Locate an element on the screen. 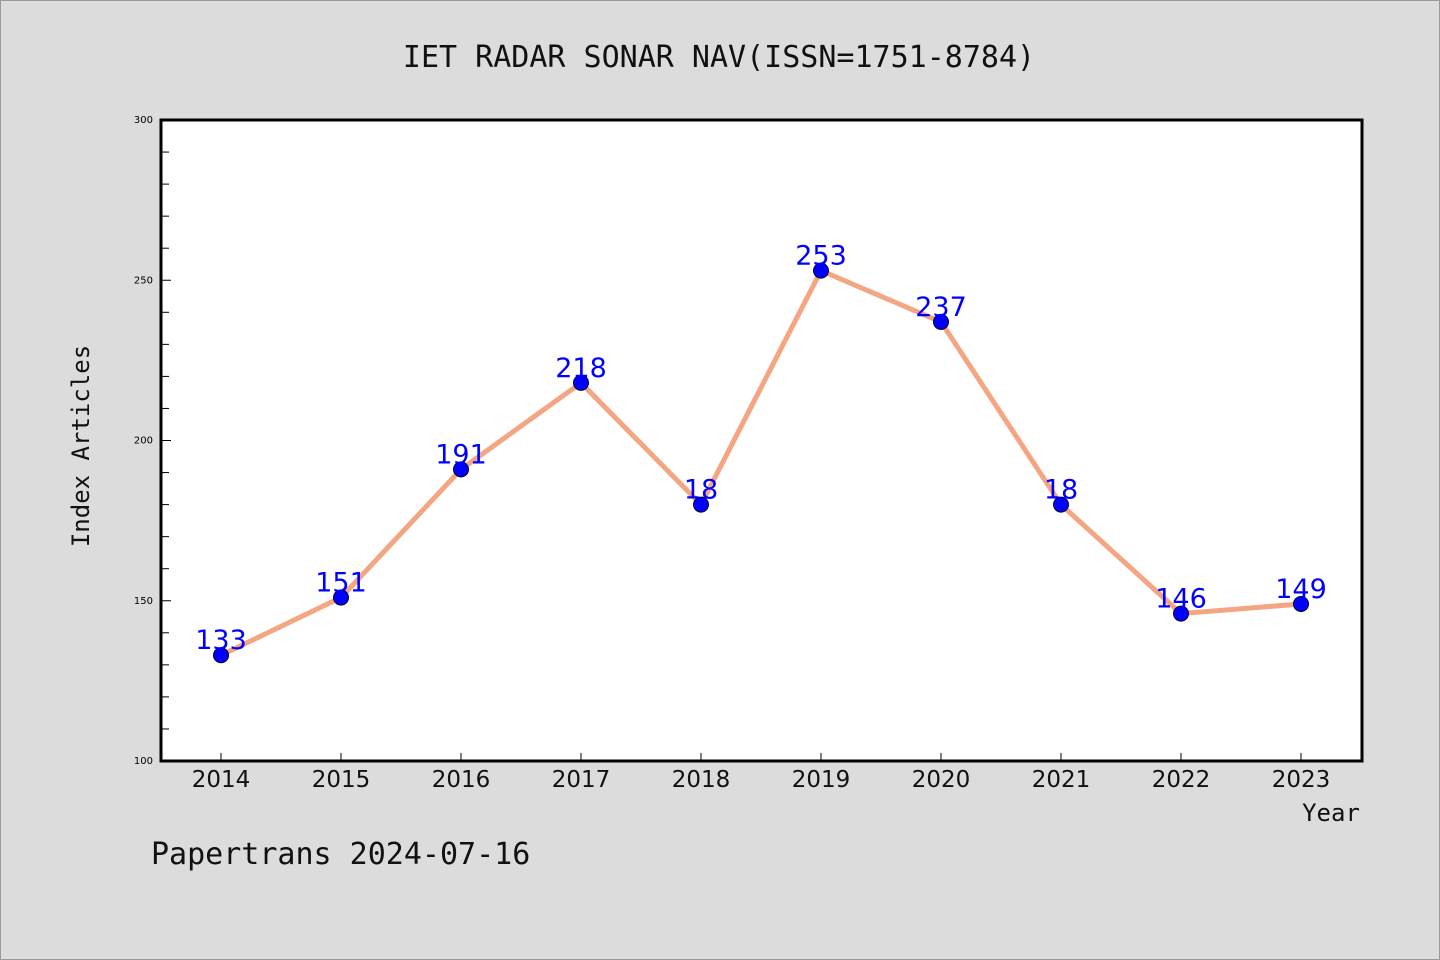  x-tick-label: 2018 is located at coordinates (701, 780).